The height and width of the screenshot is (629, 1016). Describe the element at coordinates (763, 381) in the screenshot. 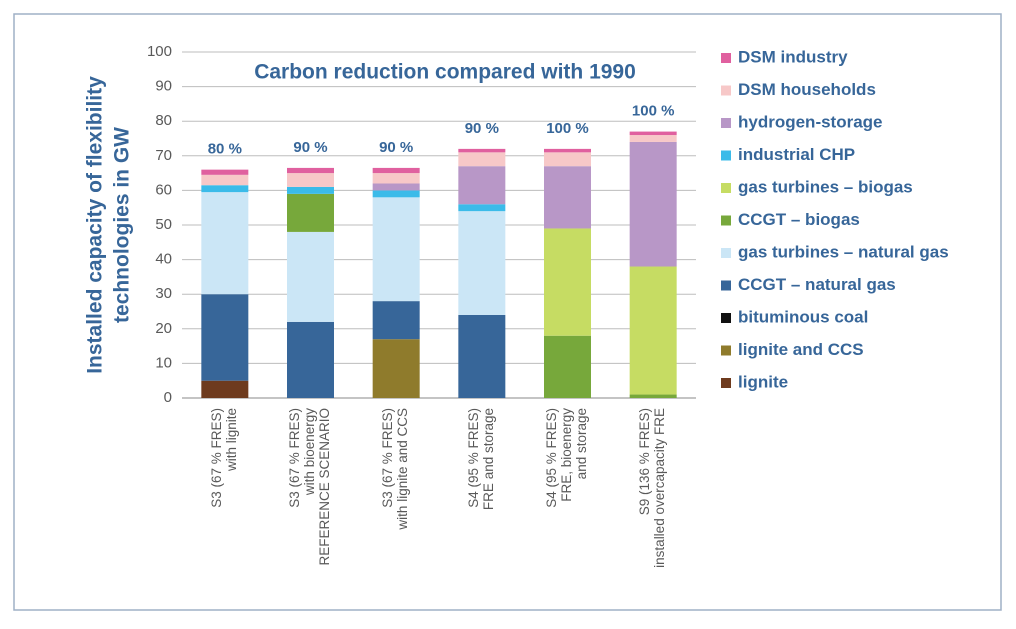

I see `legend-label: lignite` at that location.